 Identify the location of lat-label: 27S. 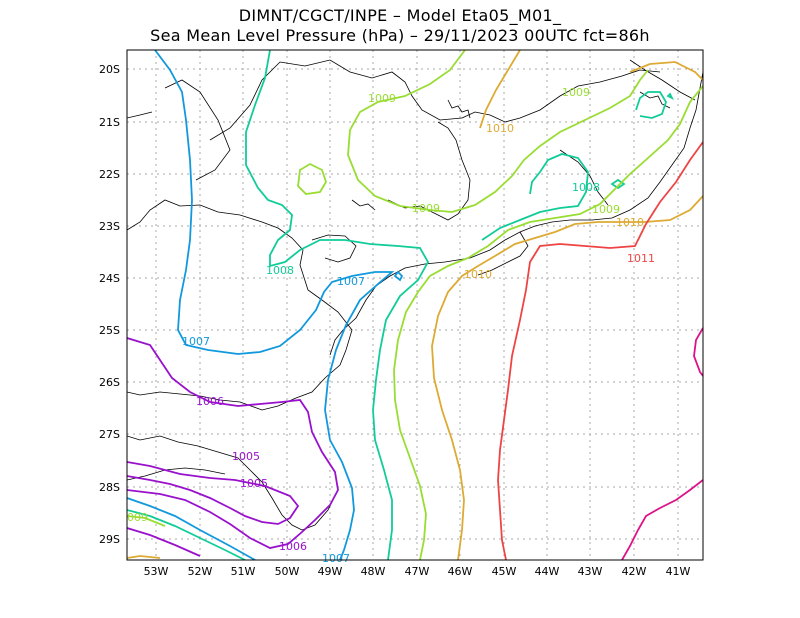
(109, 434).